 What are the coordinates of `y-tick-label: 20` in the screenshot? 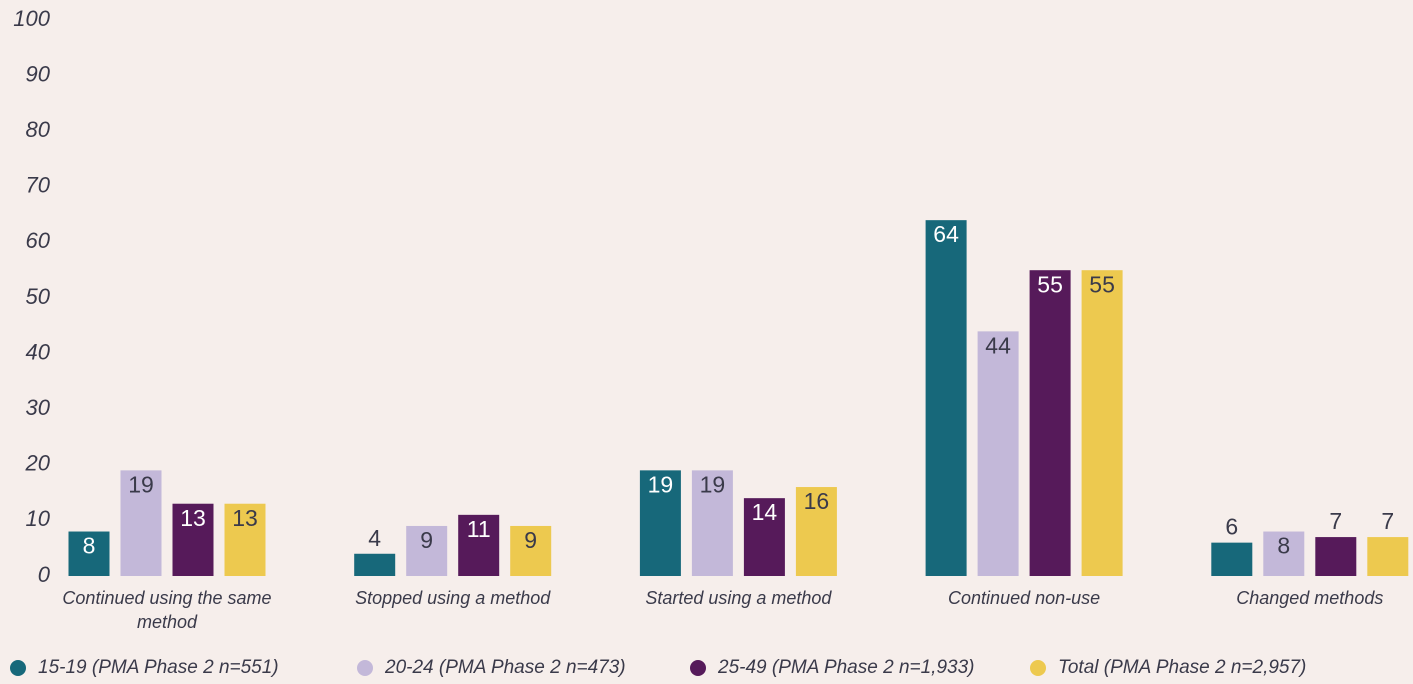 It's located at (38, 463).